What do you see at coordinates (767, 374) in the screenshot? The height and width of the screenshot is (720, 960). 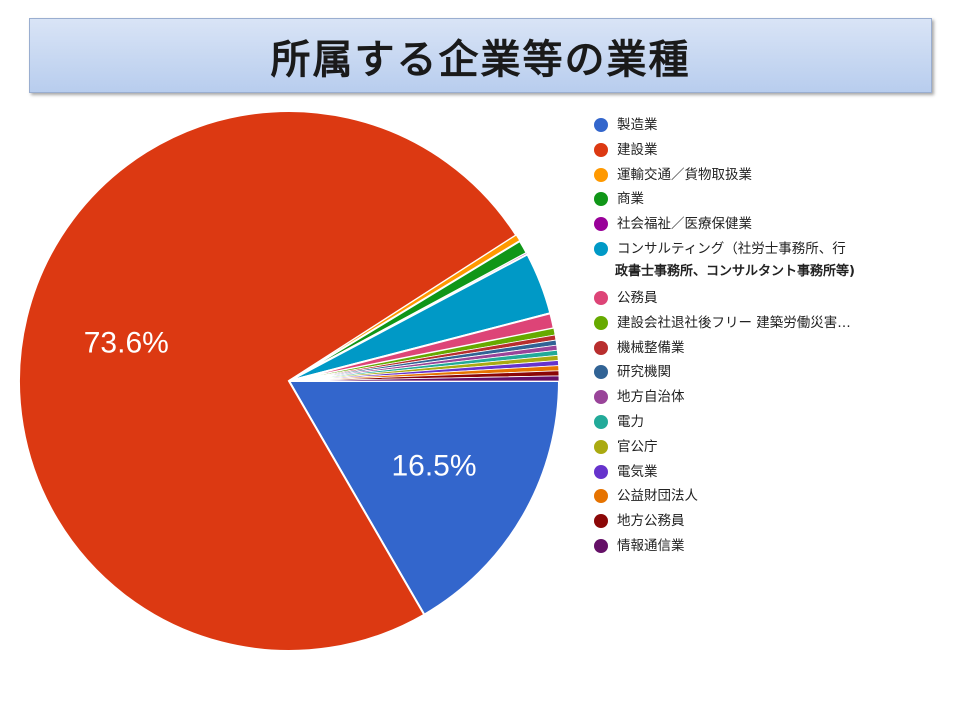 I see `legend-item-9: 研究機関` at bounding box center [767, 374].